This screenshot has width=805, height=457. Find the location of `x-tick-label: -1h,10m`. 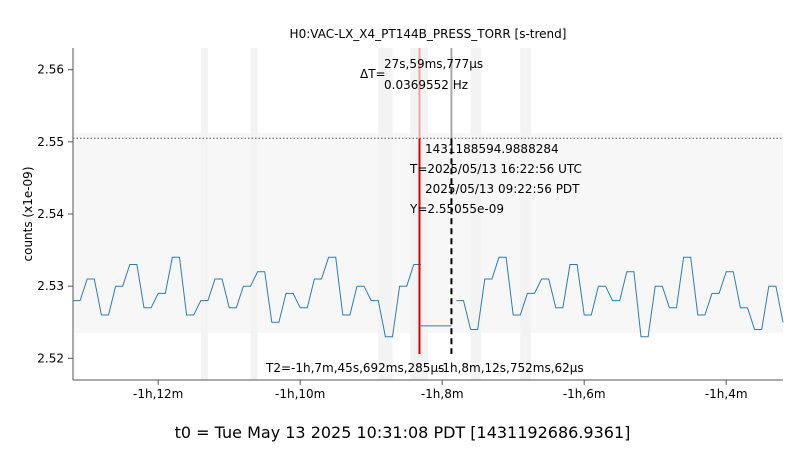

x-tick-label: -1h,10m is located at coordinates (300, 394).